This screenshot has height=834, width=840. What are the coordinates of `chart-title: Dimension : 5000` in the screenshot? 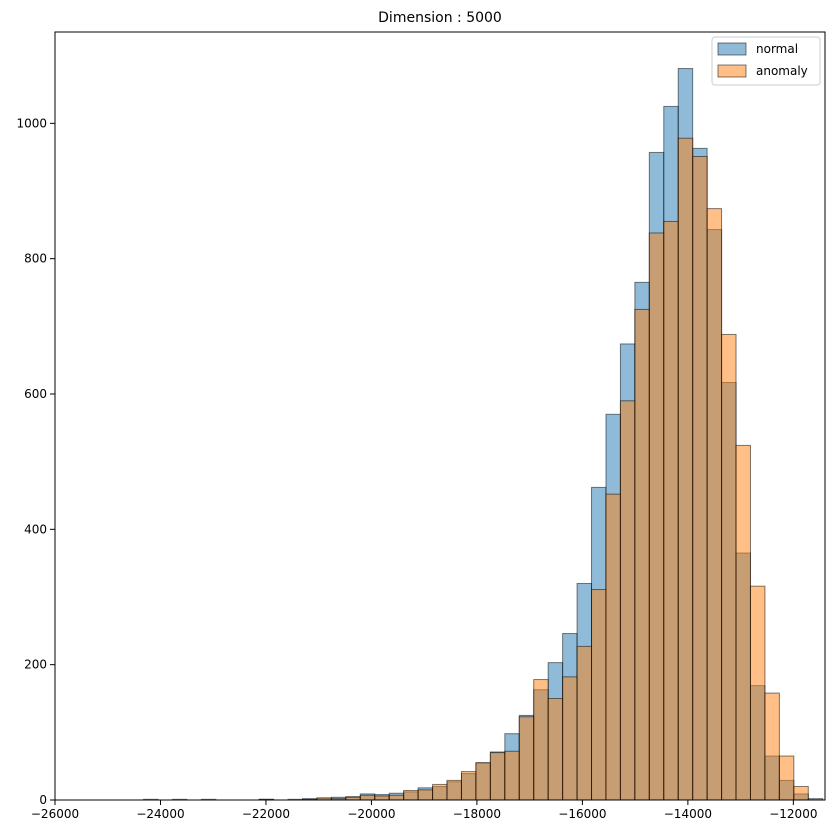 It's located at (440, 18).